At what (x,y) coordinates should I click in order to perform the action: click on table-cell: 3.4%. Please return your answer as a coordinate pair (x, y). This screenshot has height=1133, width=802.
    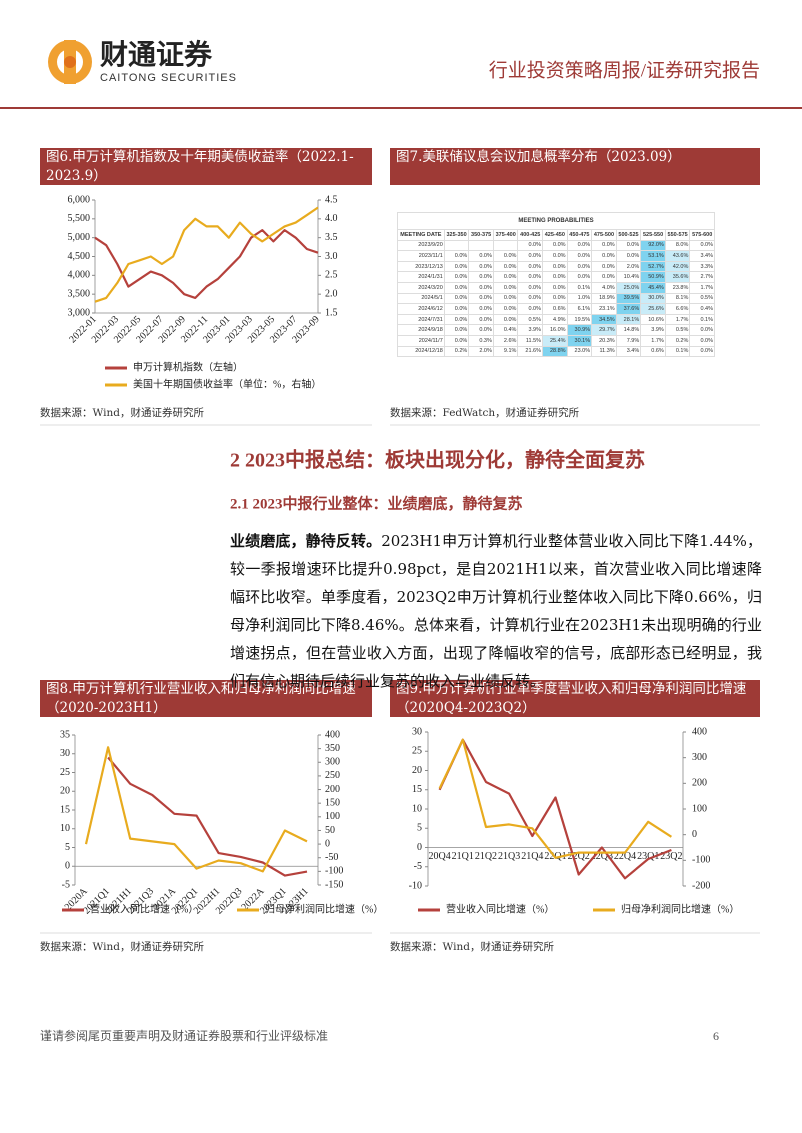
    Looking at the image, I should click on (628, 351).